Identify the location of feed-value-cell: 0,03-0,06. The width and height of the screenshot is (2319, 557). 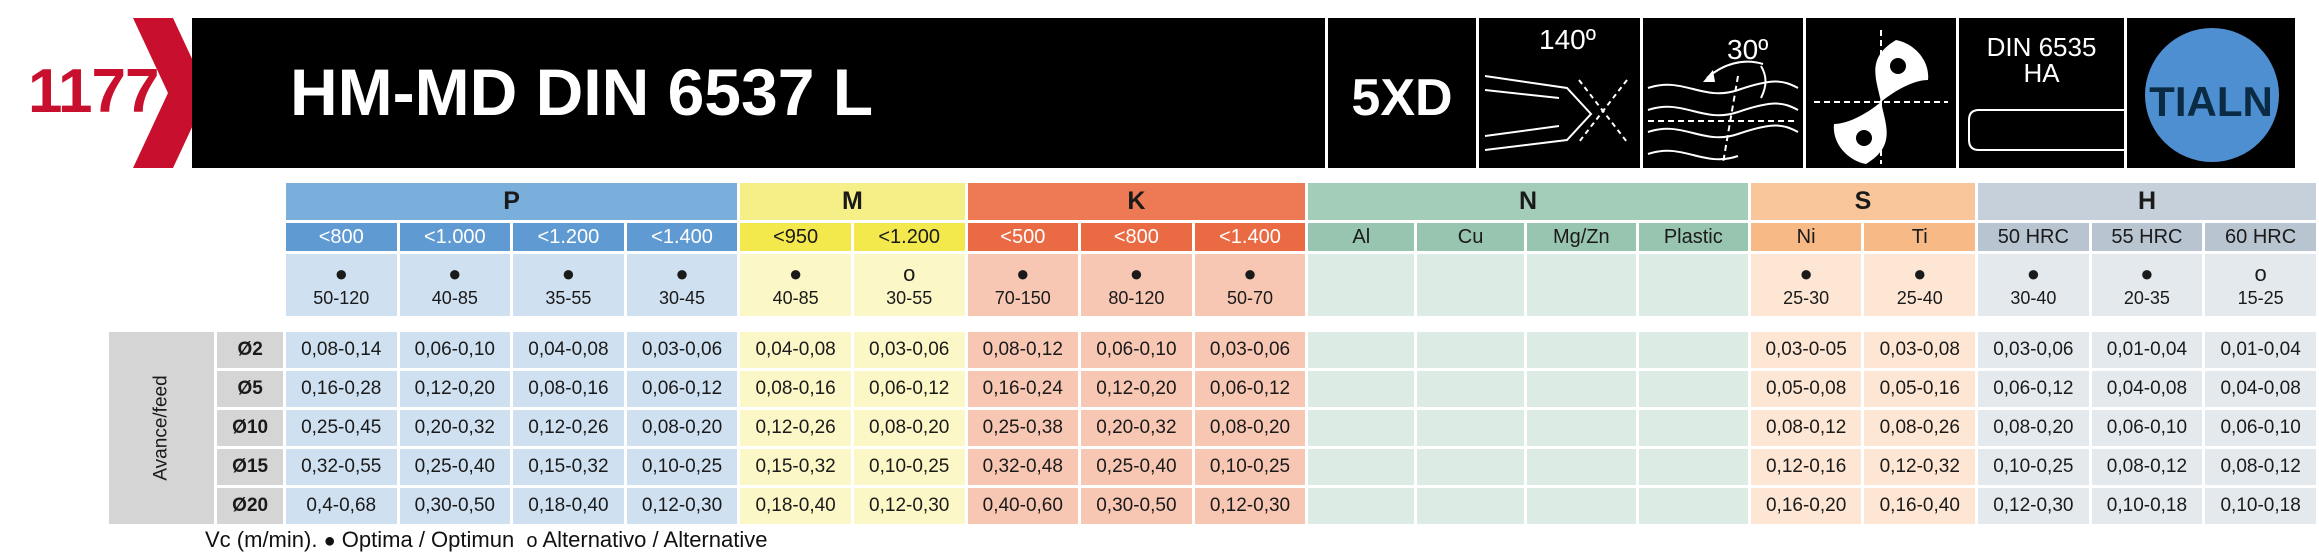
(2033, 350).